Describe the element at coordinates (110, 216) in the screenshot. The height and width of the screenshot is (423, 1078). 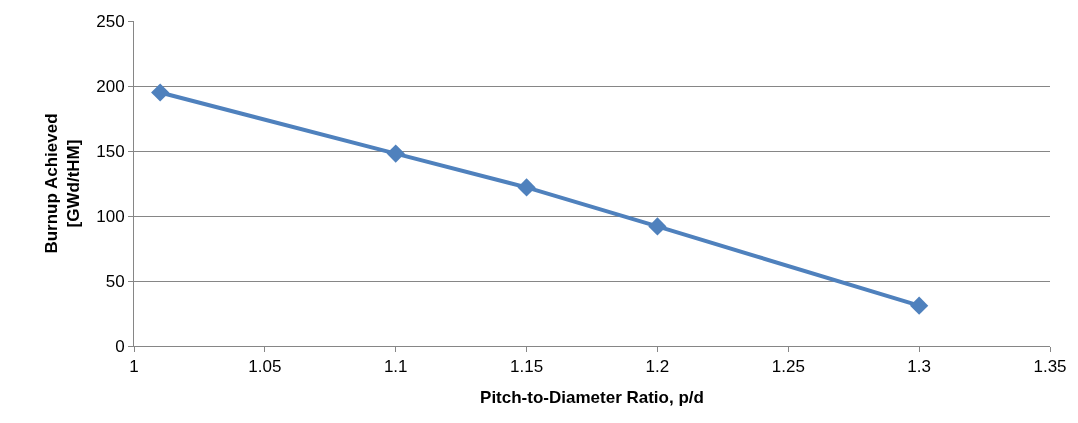
I see `y-tick-label: 100` at that location.